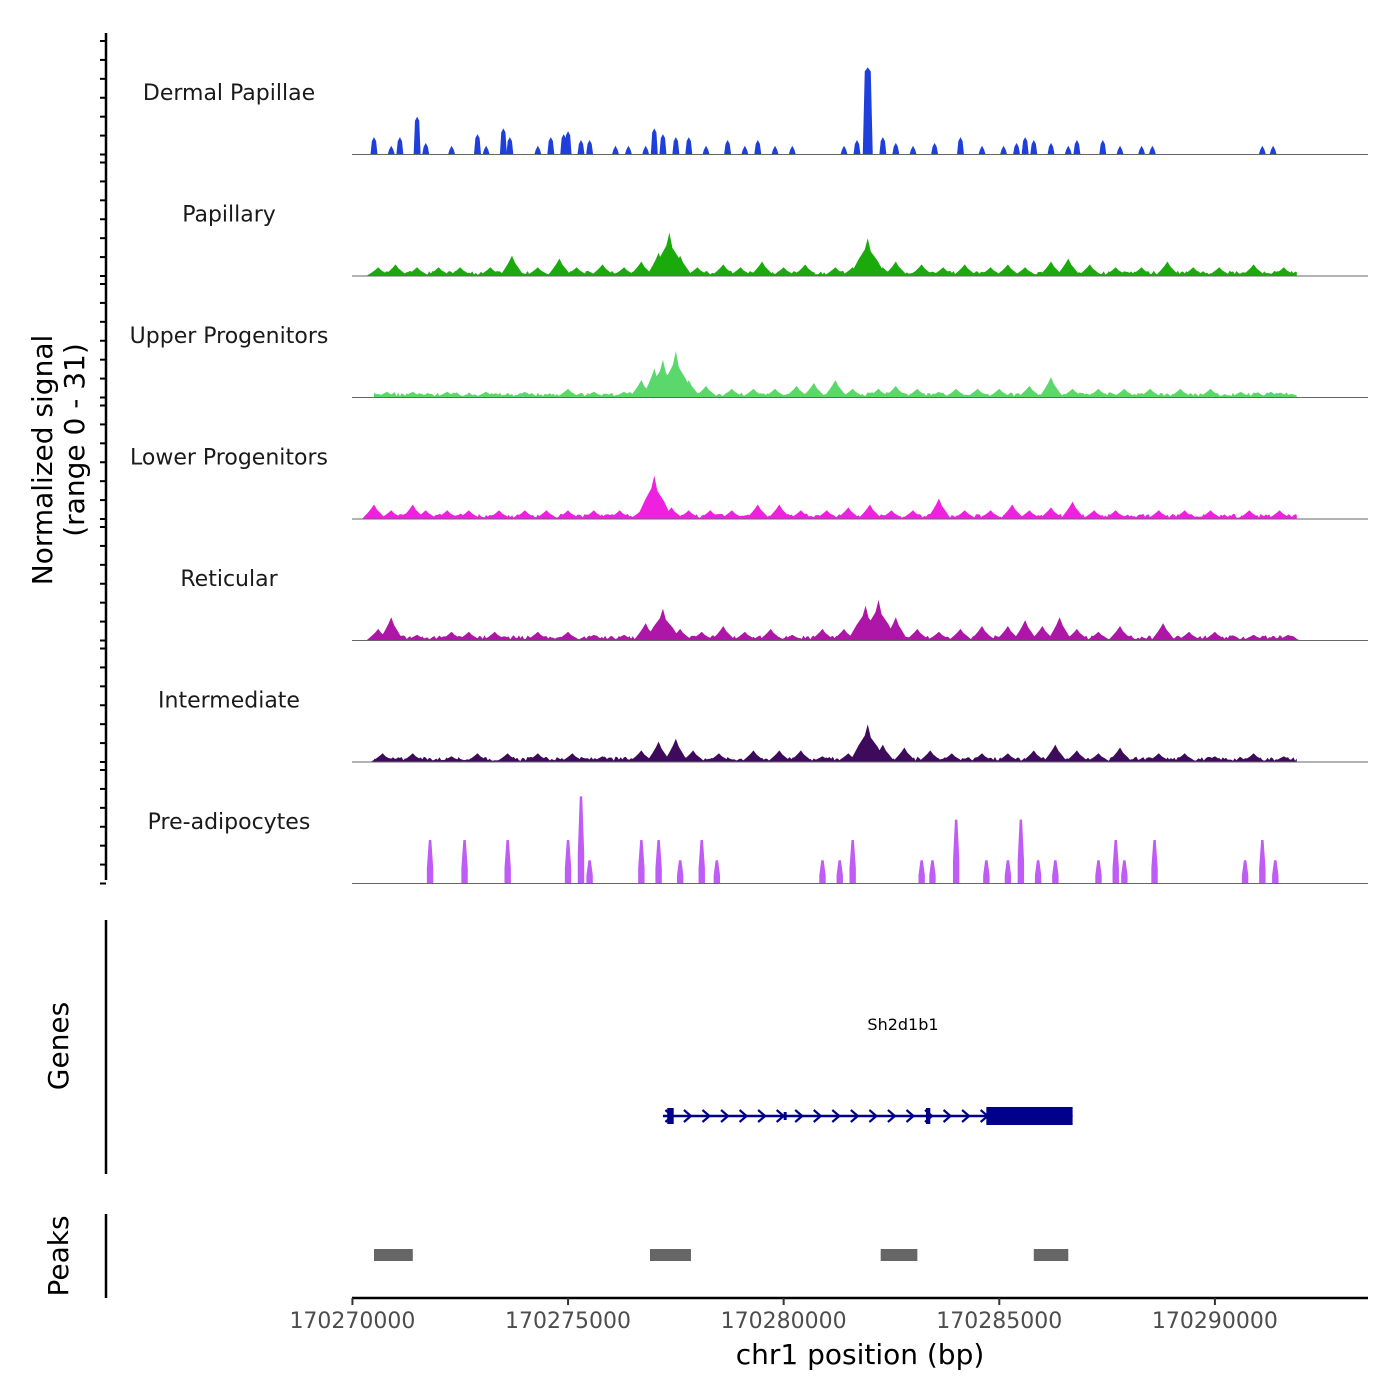  I want to click on x-tick-label: 170285000, so click(999, 1321).